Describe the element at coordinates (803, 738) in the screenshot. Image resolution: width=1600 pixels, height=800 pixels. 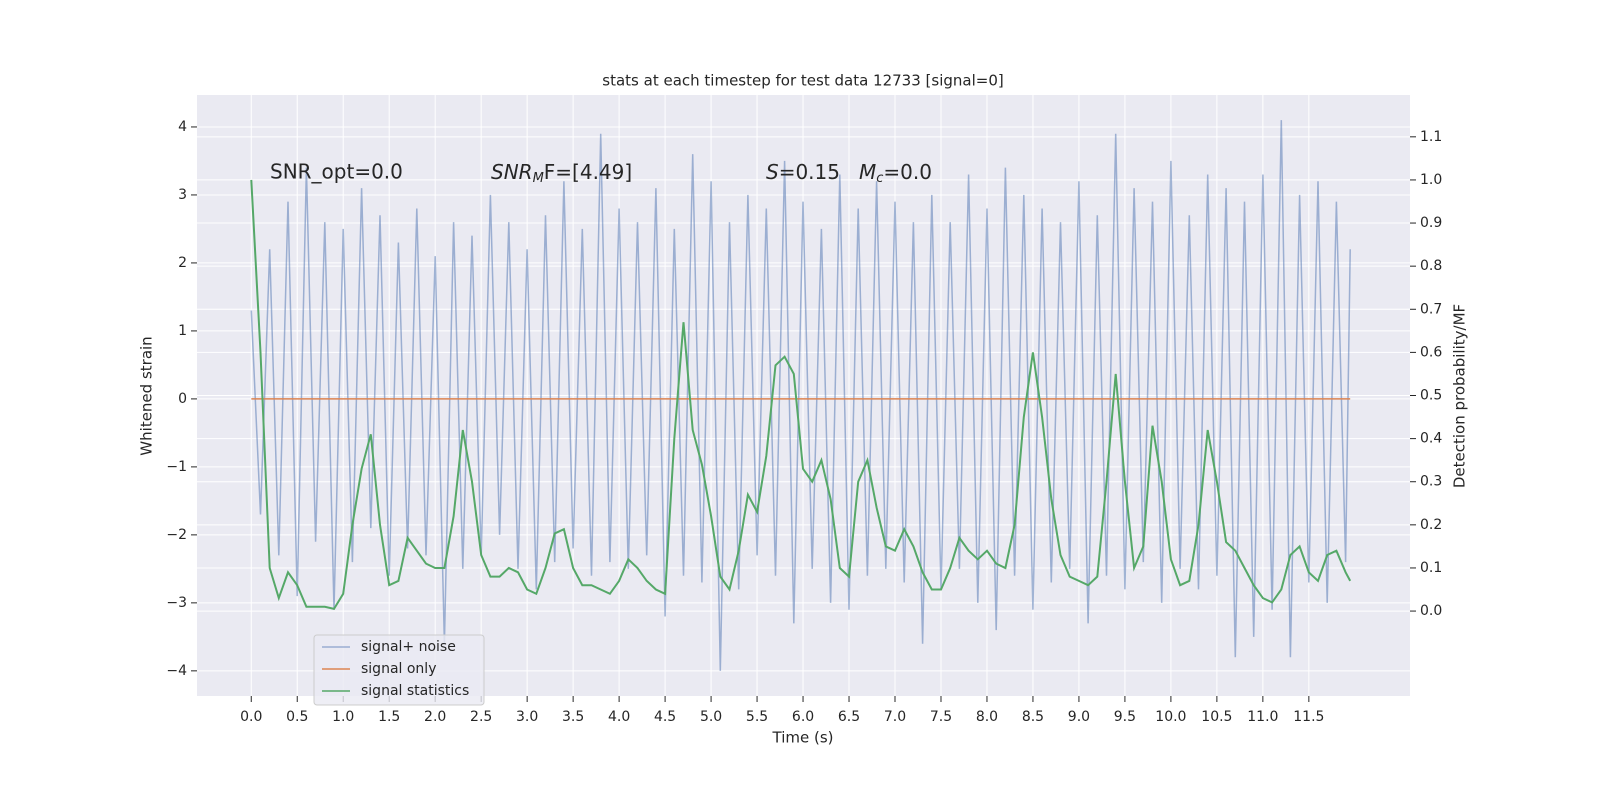
I see `x-axis-label: Time (s)` at that location.